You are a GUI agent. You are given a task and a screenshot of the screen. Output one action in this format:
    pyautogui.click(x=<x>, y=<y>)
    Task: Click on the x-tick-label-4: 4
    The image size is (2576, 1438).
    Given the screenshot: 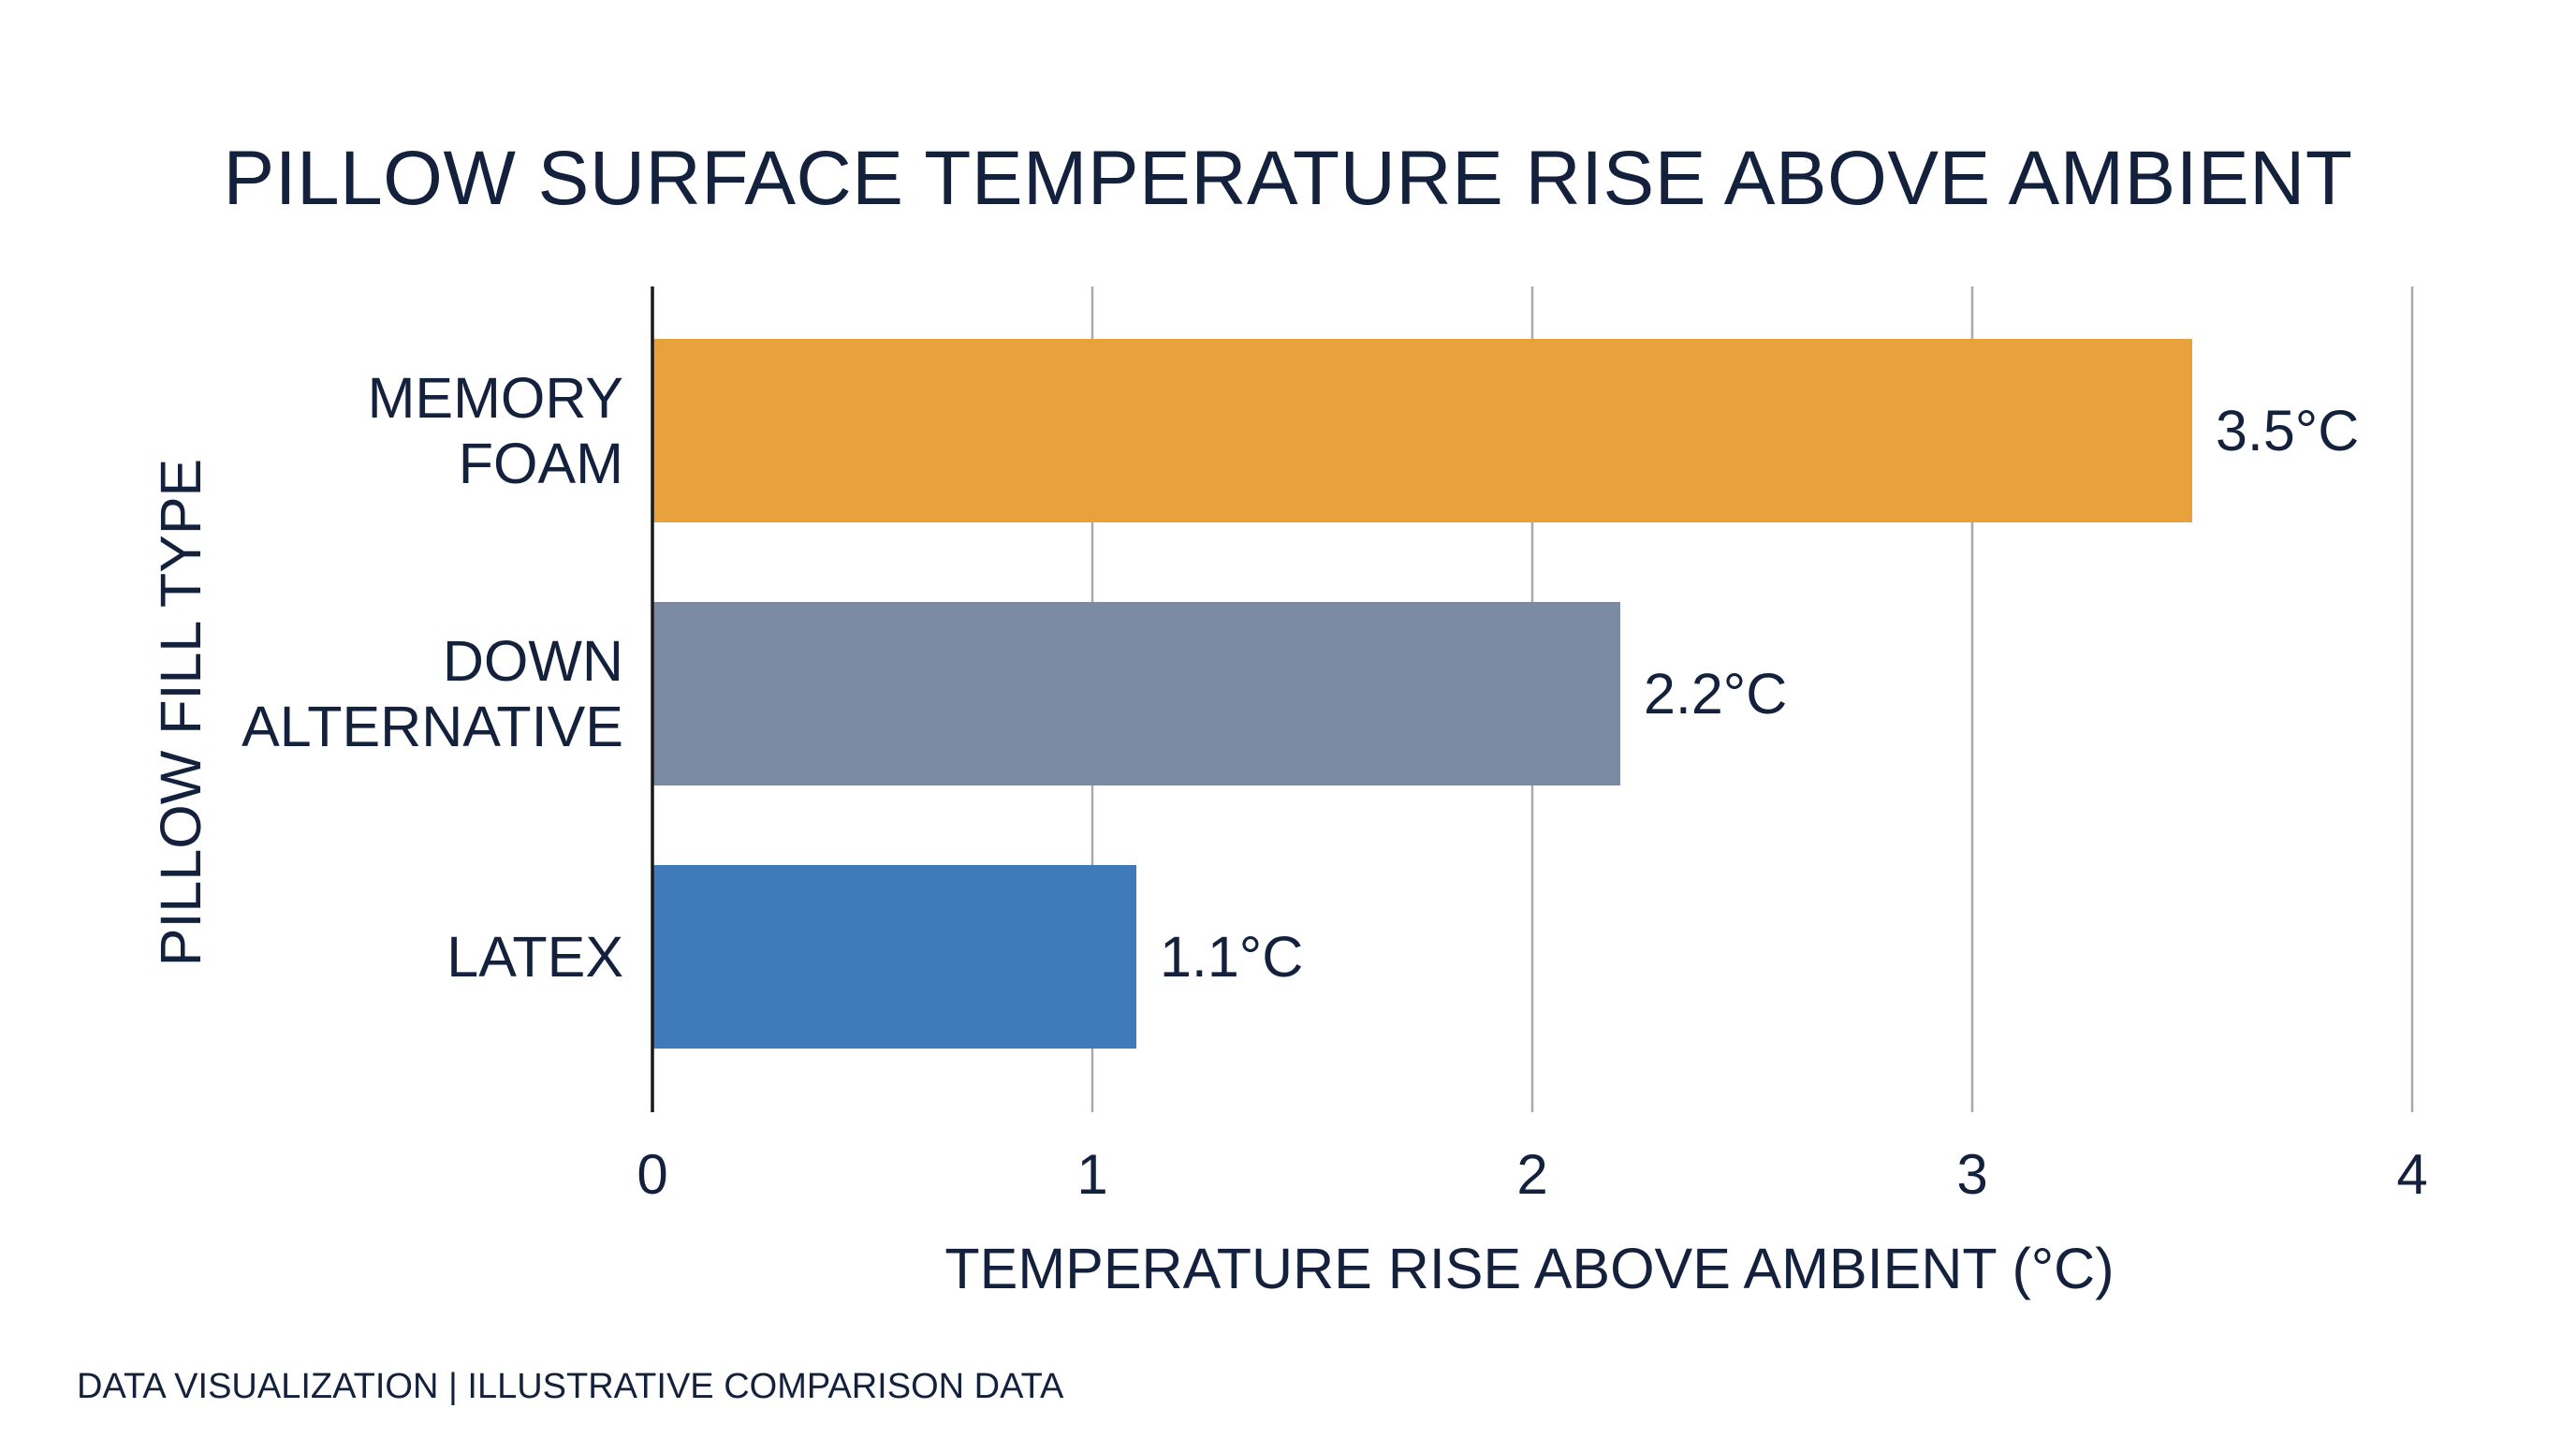 What is the action you would take?
    pyautogui.click(x=2411, y=1174)
    